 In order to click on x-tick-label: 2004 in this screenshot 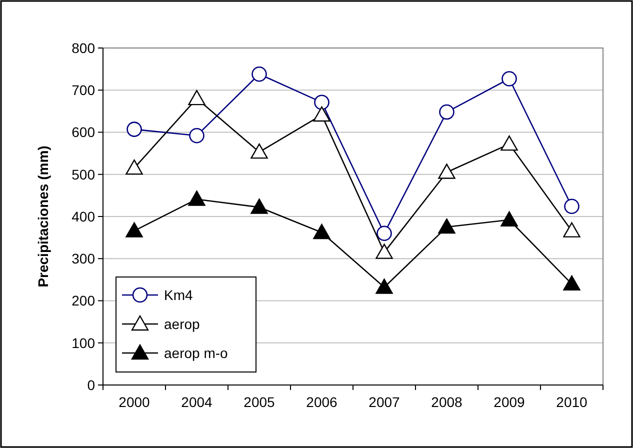, I will do `click(197, 402)`.